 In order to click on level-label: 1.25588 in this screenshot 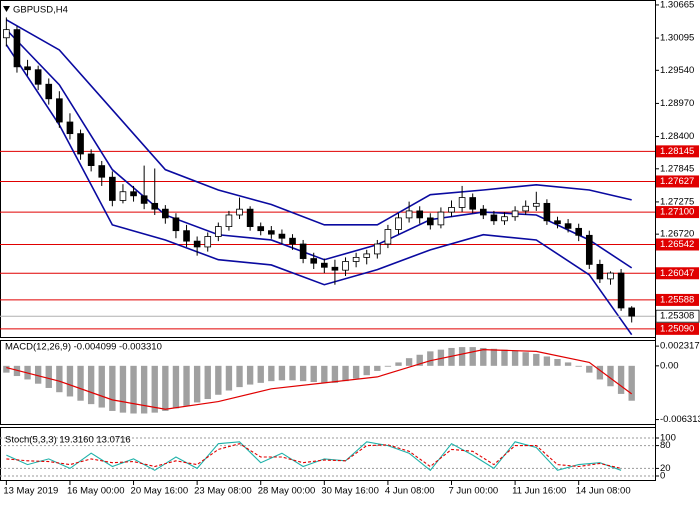, I will do `click(677, 299)`.